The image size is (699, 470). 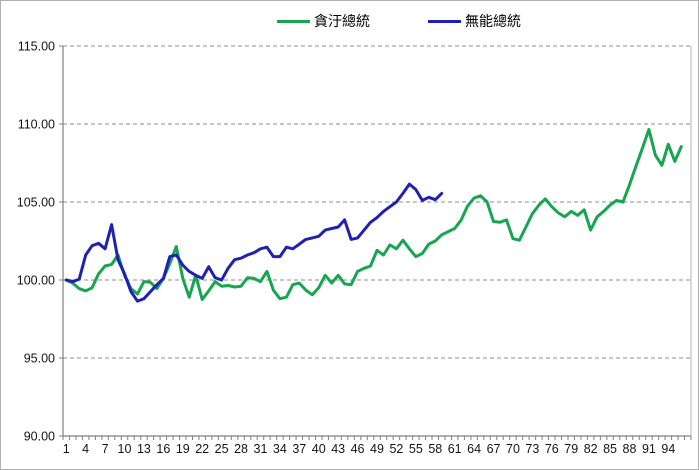 I want to click on x-axis-tick-label: 10, so click(x=125, y=449).